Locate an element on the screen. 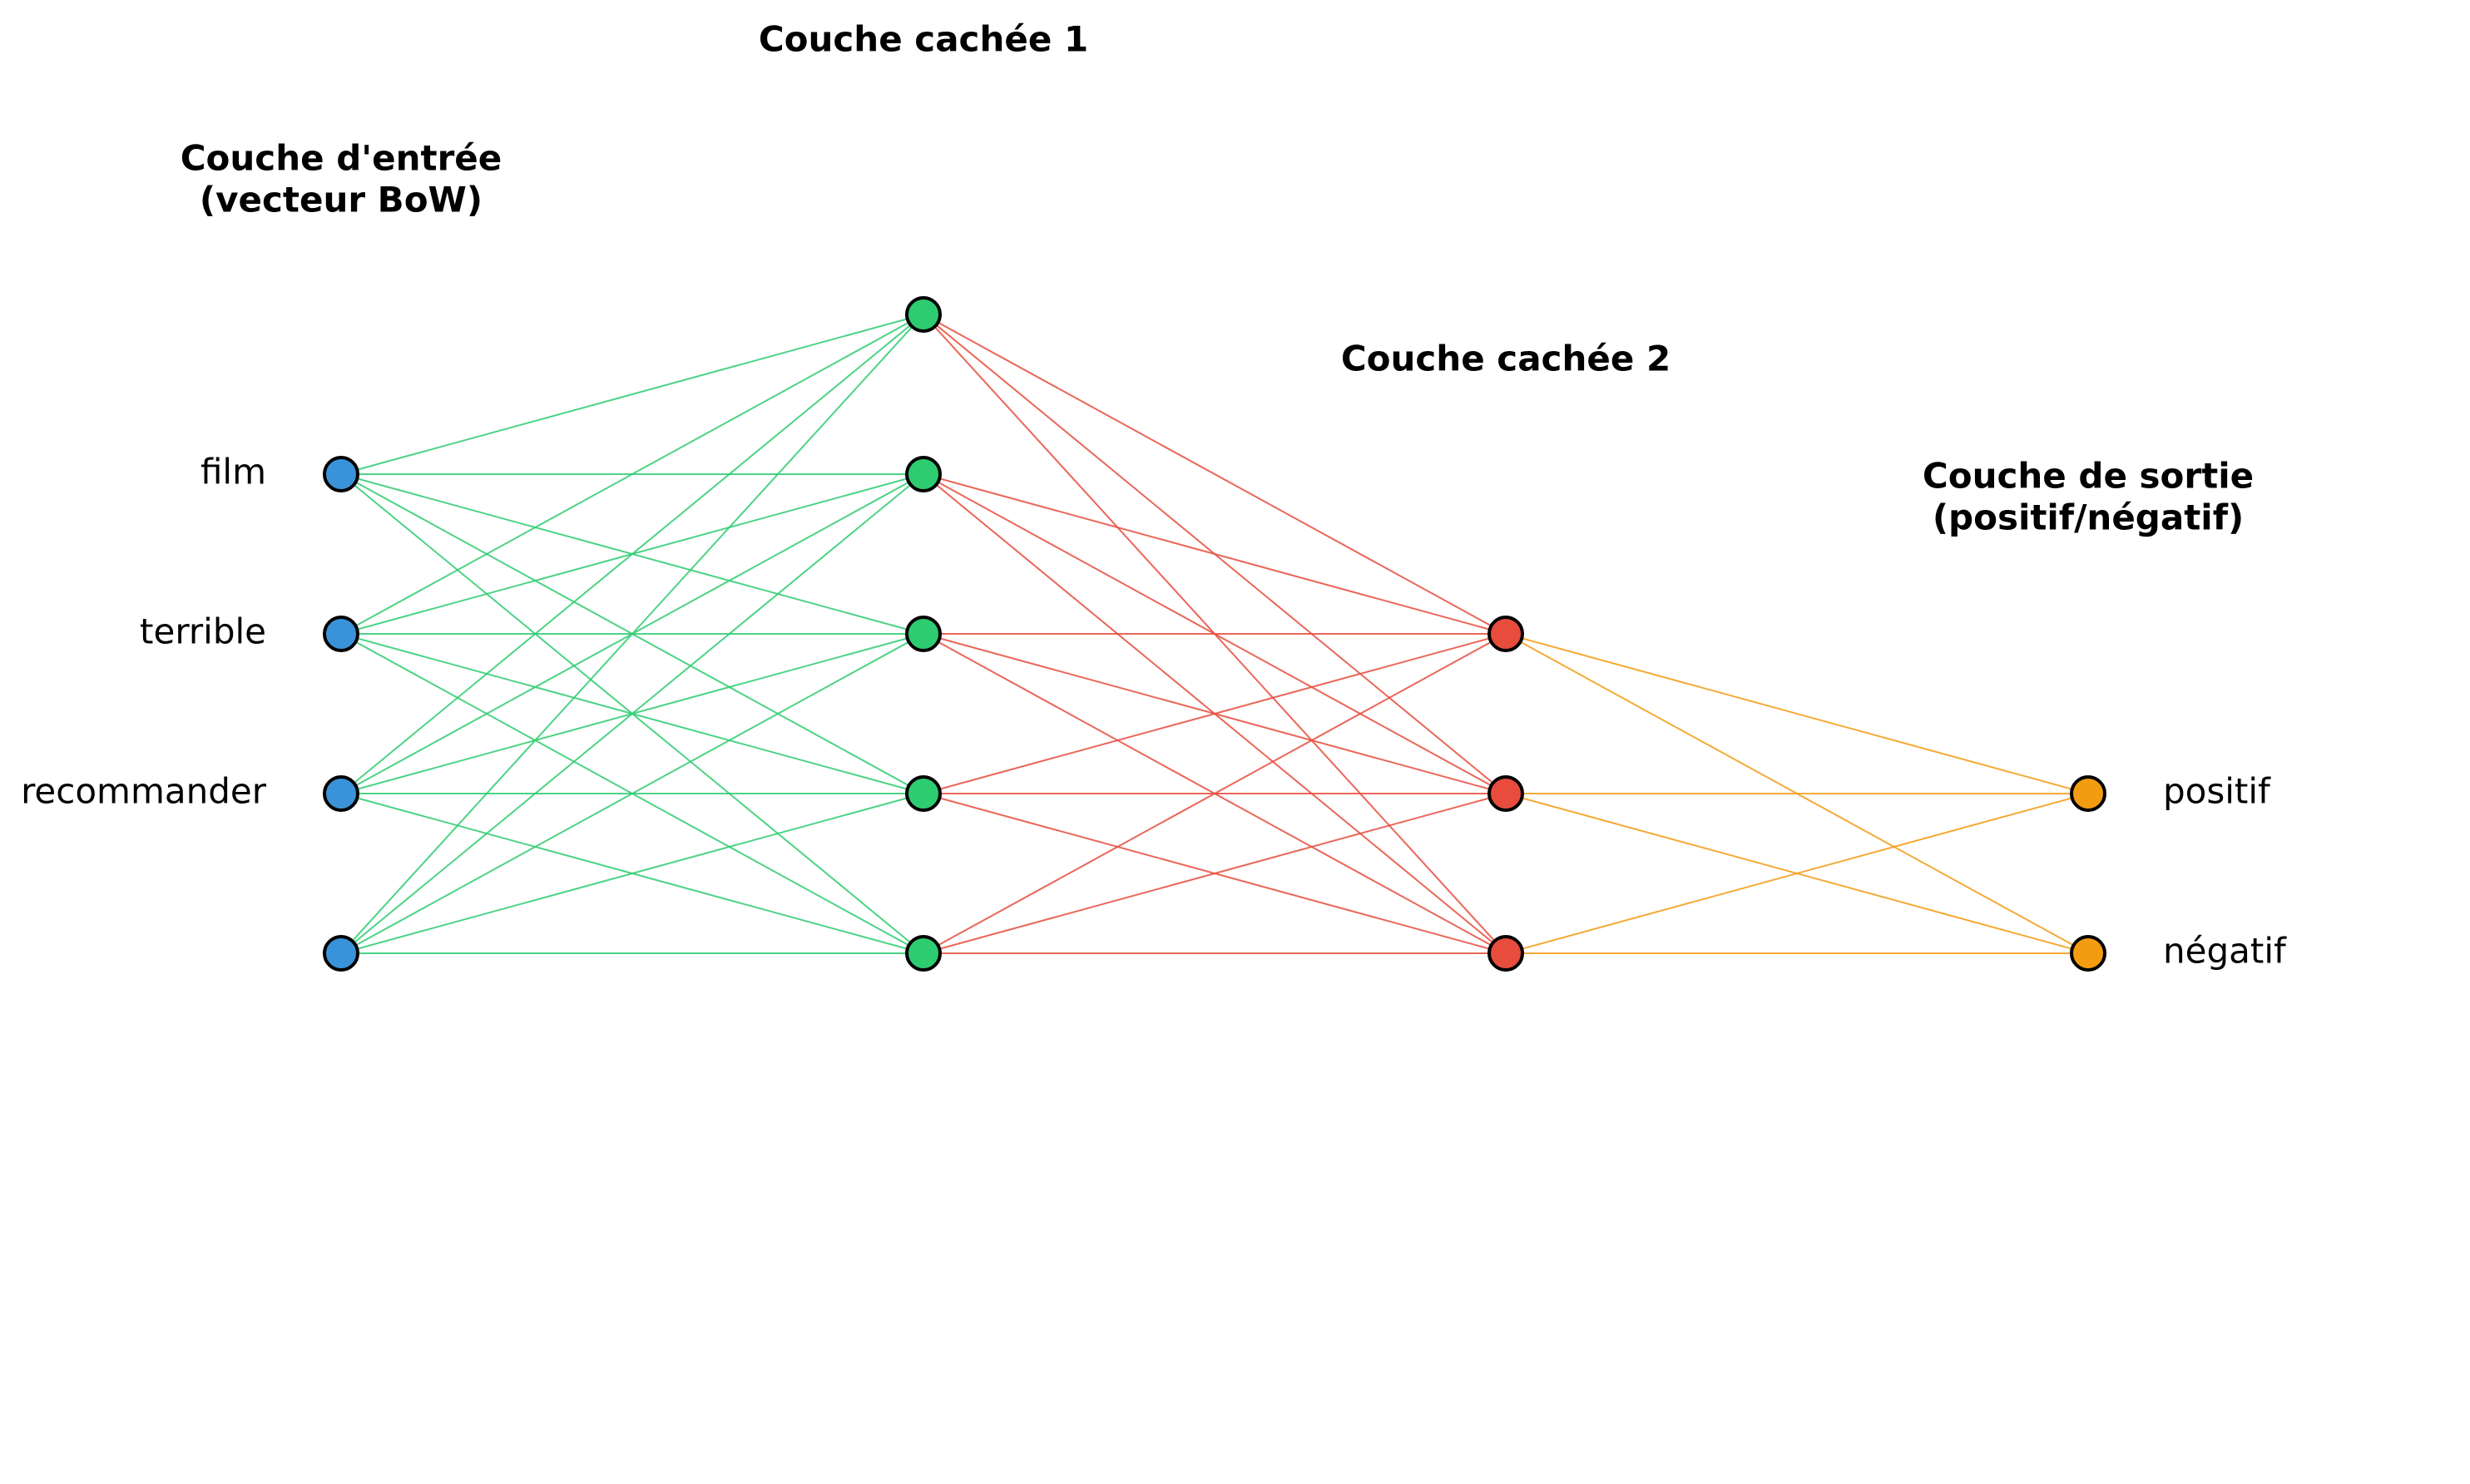  output-neuron-label-0: positif is located at coordinates (2217, 791).